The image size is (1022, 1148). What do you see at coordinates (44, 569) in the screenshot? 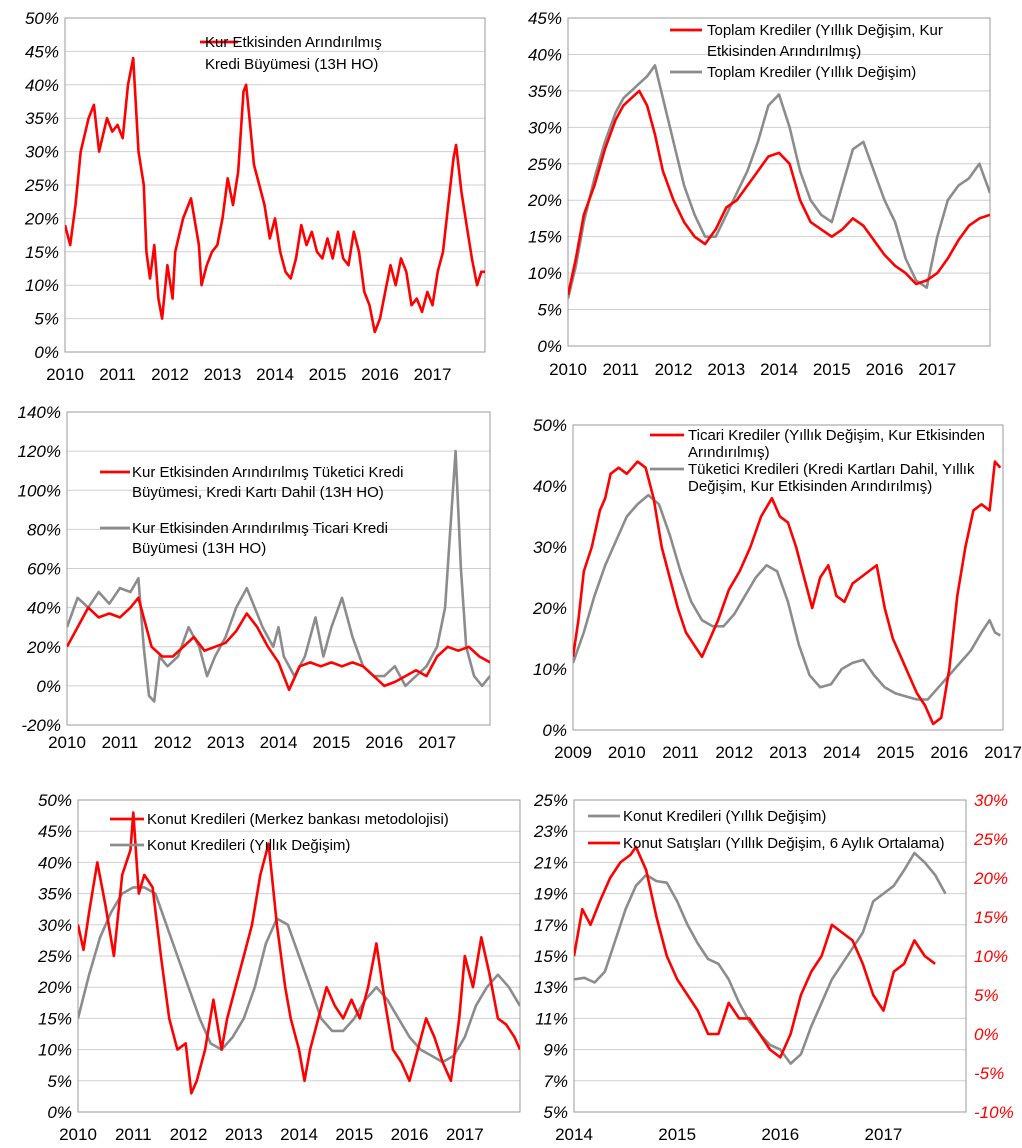
I see `y-tick-label: 60%` at bounding box center [44, 569].